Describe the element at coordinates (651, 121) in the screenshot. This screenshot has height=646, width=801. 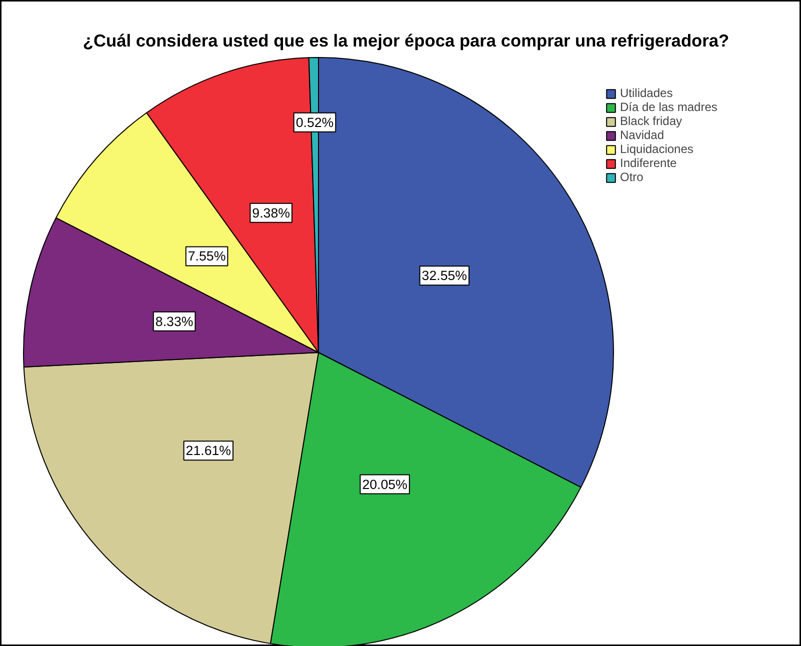
I see `legend-label: Black friday` at that location.